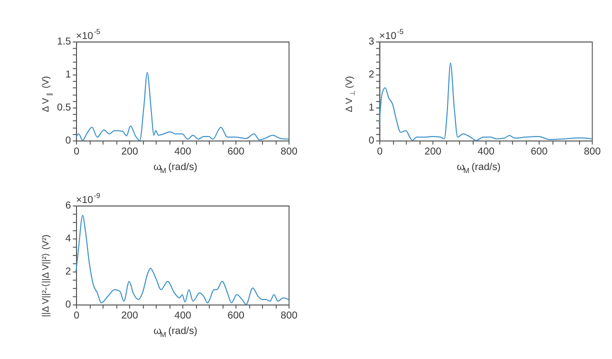 The width and height of the screenshot is (612, 359). I want to click on y-tick-label: 6, so click(68, 206).